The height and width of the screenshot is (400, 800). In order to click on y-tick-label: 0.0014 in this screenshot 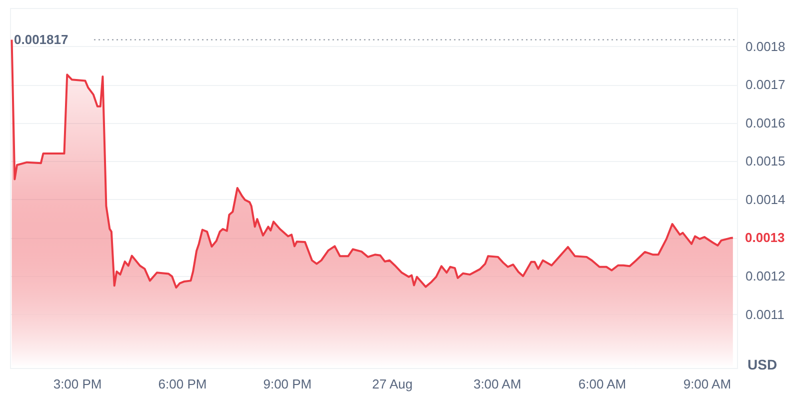, I will do `click(766, 199)`.